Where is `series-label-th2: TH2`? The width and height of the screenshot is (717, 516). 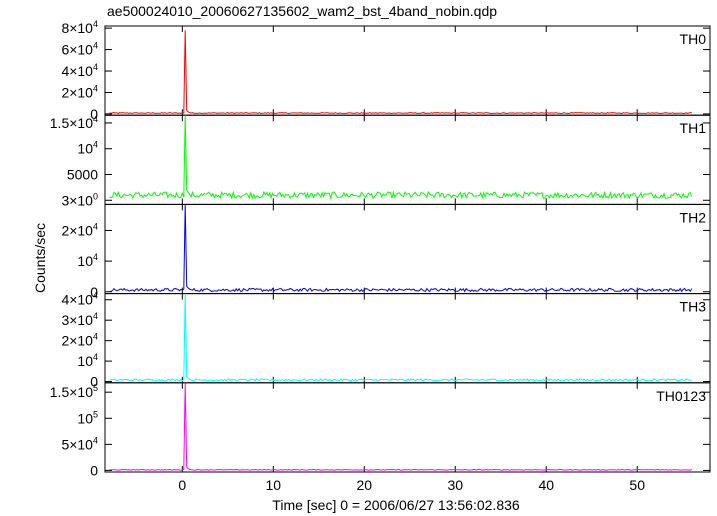
series-label-th2: TH2 is located at coordinates (693, 217).